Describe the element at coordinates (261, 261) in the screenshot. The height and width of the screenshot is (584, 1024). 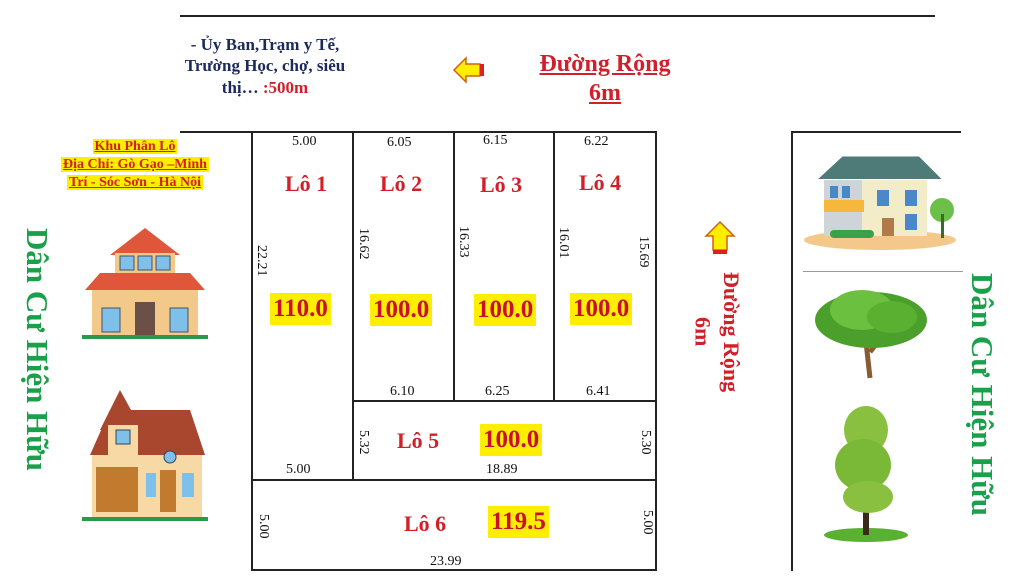
I see `lot1-left-dim: 22.21` at that location.